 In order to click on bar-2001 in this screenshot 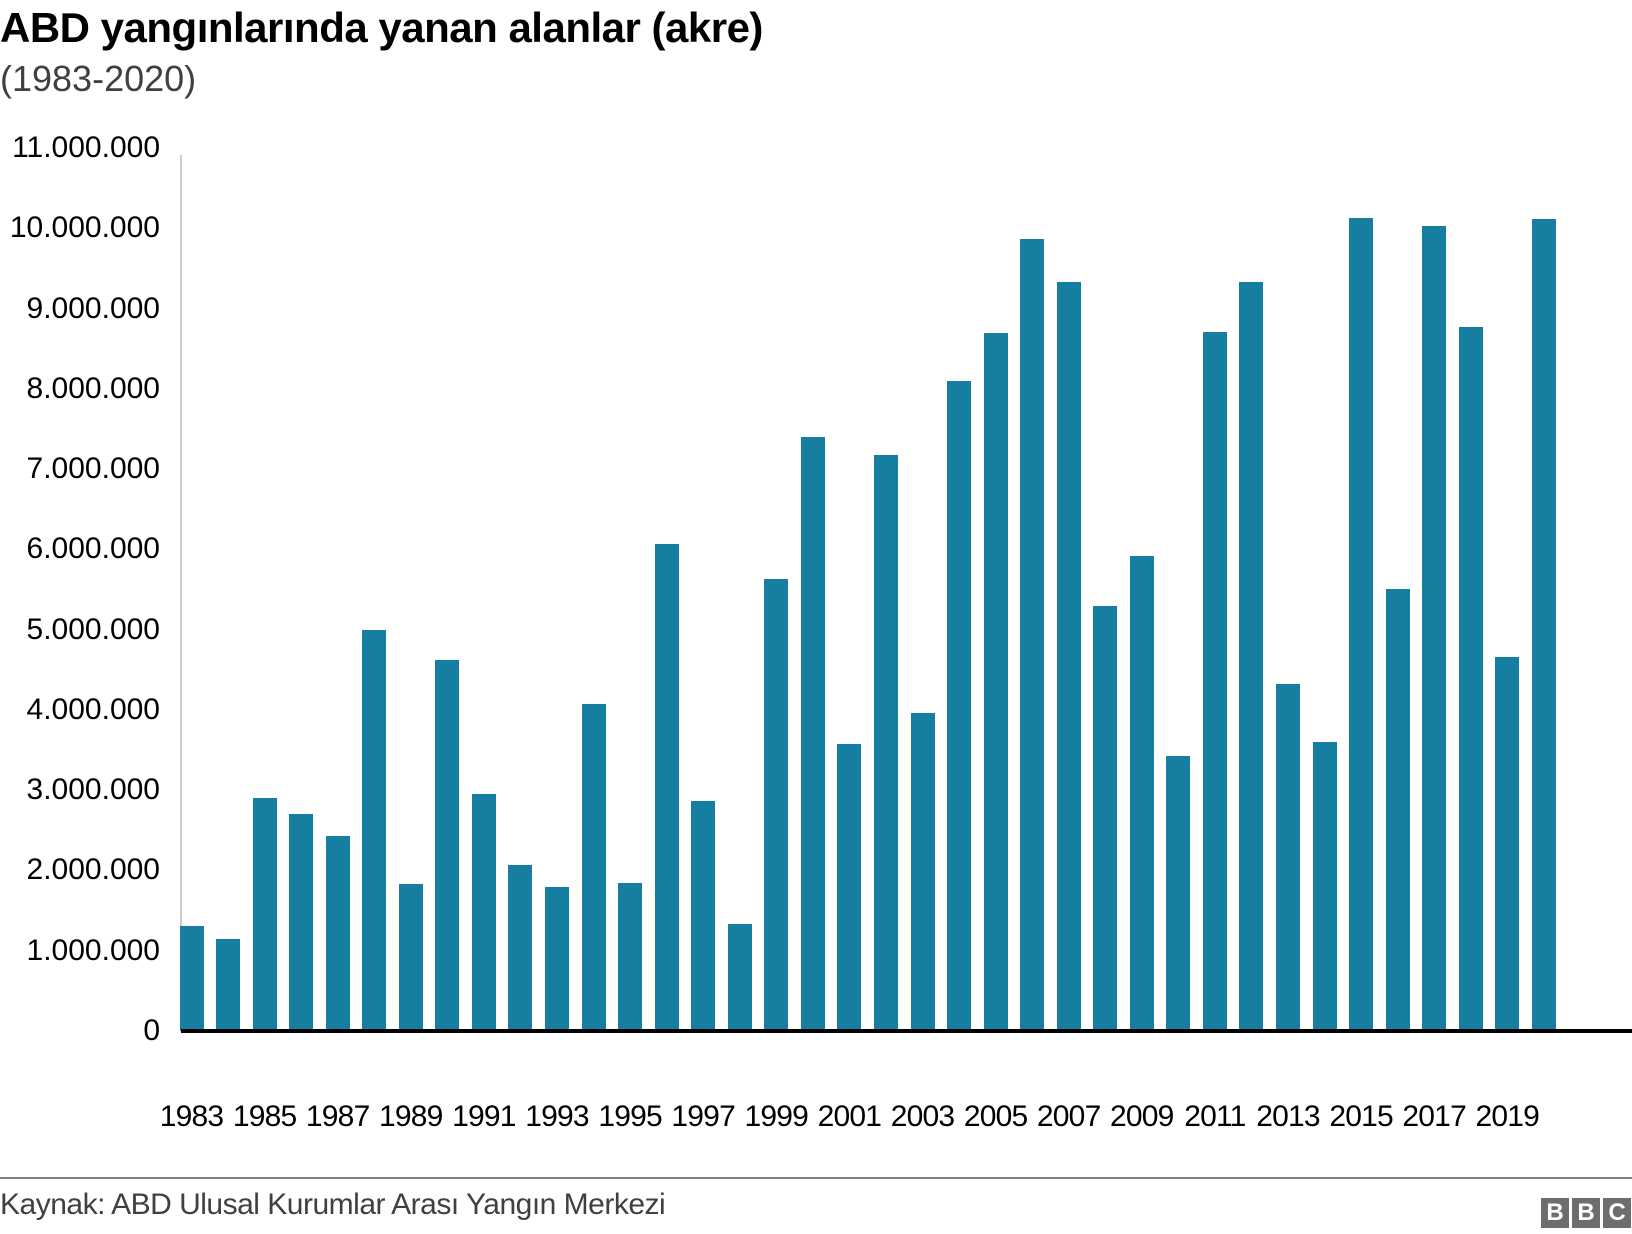, I will do `click(849, 887)`.